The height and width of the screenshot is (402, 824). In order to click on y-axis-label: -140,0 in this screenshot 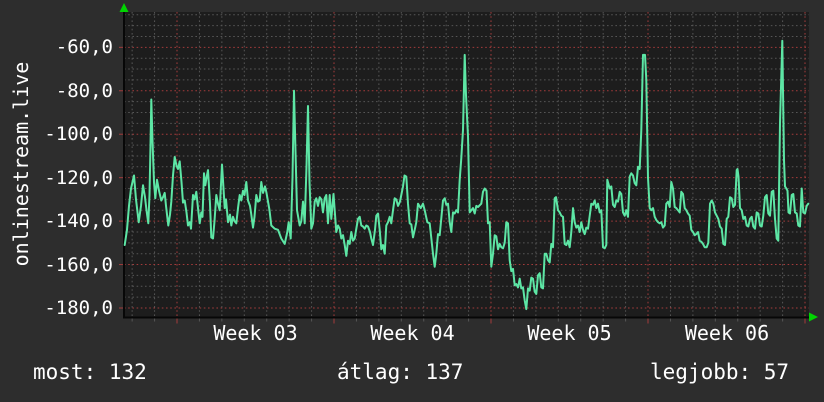, I will do `click(78, 221)`.